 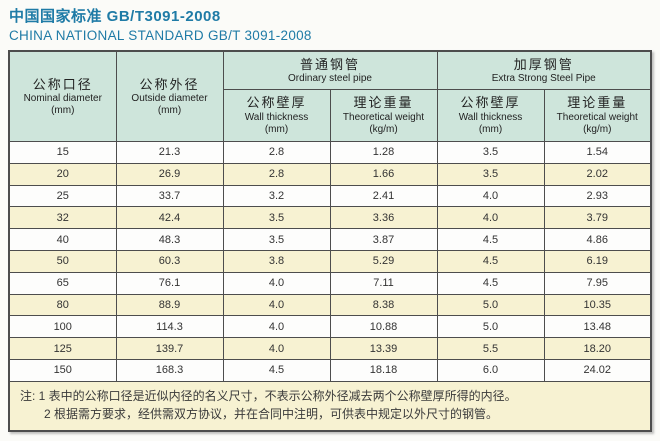 What do you see at coordinates (115, 16) in the screenshot?
I see `title-chinese: 中国国家标准 GB/T3091-2008` at bounding box center [115, 16].